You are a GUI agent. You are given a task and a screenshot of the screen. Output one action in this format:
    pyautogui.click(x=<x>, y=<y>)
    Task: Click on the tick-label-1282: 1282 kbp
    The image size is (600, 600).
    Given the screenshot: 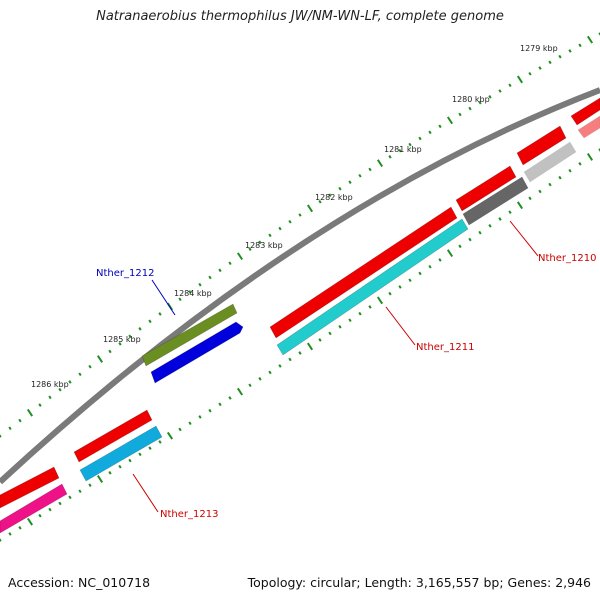 What is the action you would take?
    pyautogui.click(x=334, y=197)
    